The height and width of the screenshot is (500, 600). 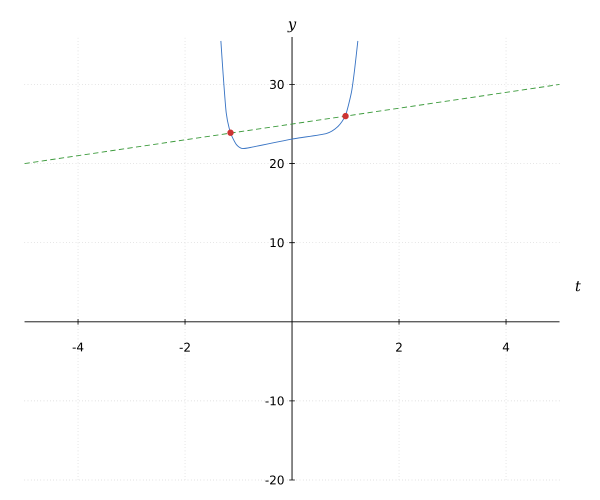 I want to click on y-axis-title: y, so click(x=291, y=26).